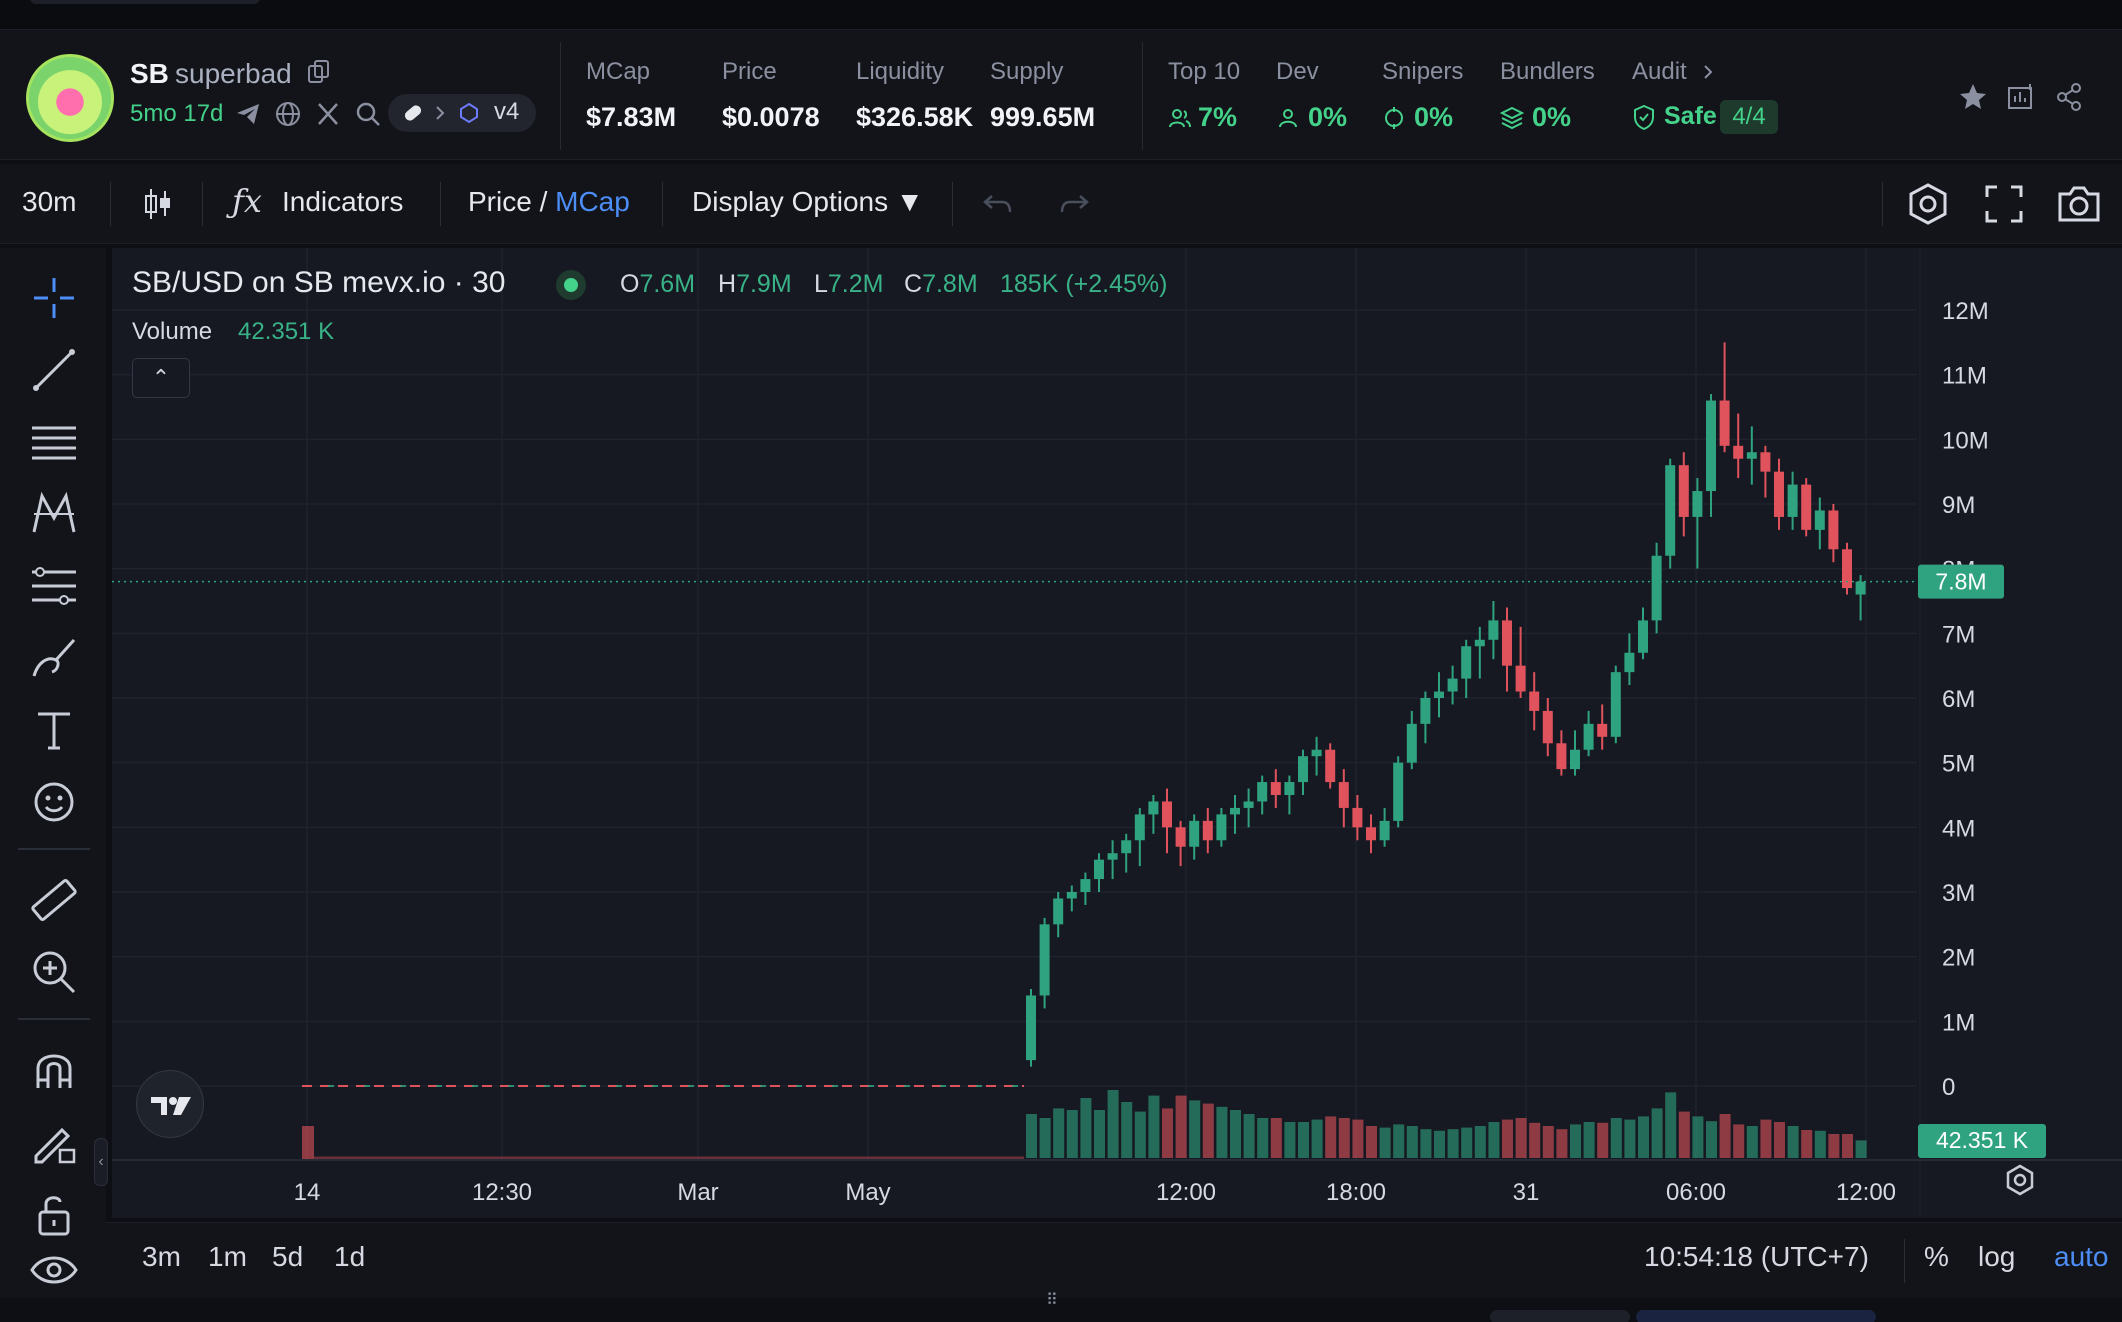 The height and width of the screenshot is (1322, 2122). I want to click on pattern-tool-icon, so click(54, 514).